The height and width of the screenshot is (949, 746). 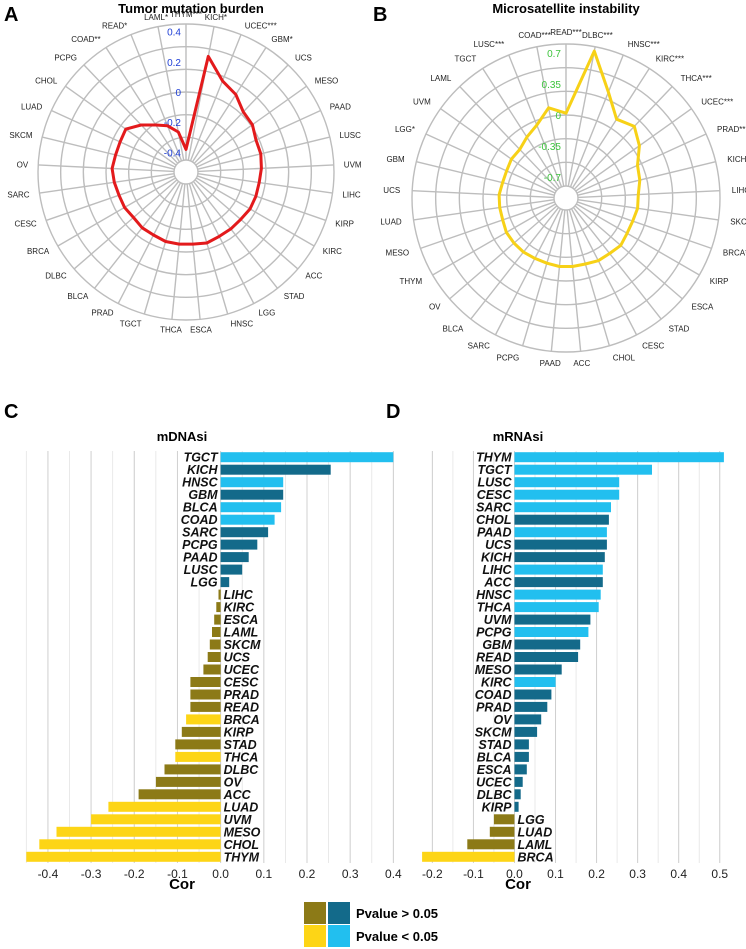 I want to click on mrnasi-category-label: ACC, so click(x=497, y=583).